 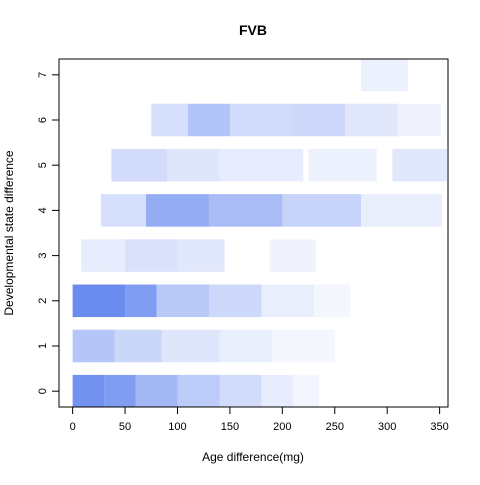 I want to click on x-tick-label: 0, so click(x=73, y=427).